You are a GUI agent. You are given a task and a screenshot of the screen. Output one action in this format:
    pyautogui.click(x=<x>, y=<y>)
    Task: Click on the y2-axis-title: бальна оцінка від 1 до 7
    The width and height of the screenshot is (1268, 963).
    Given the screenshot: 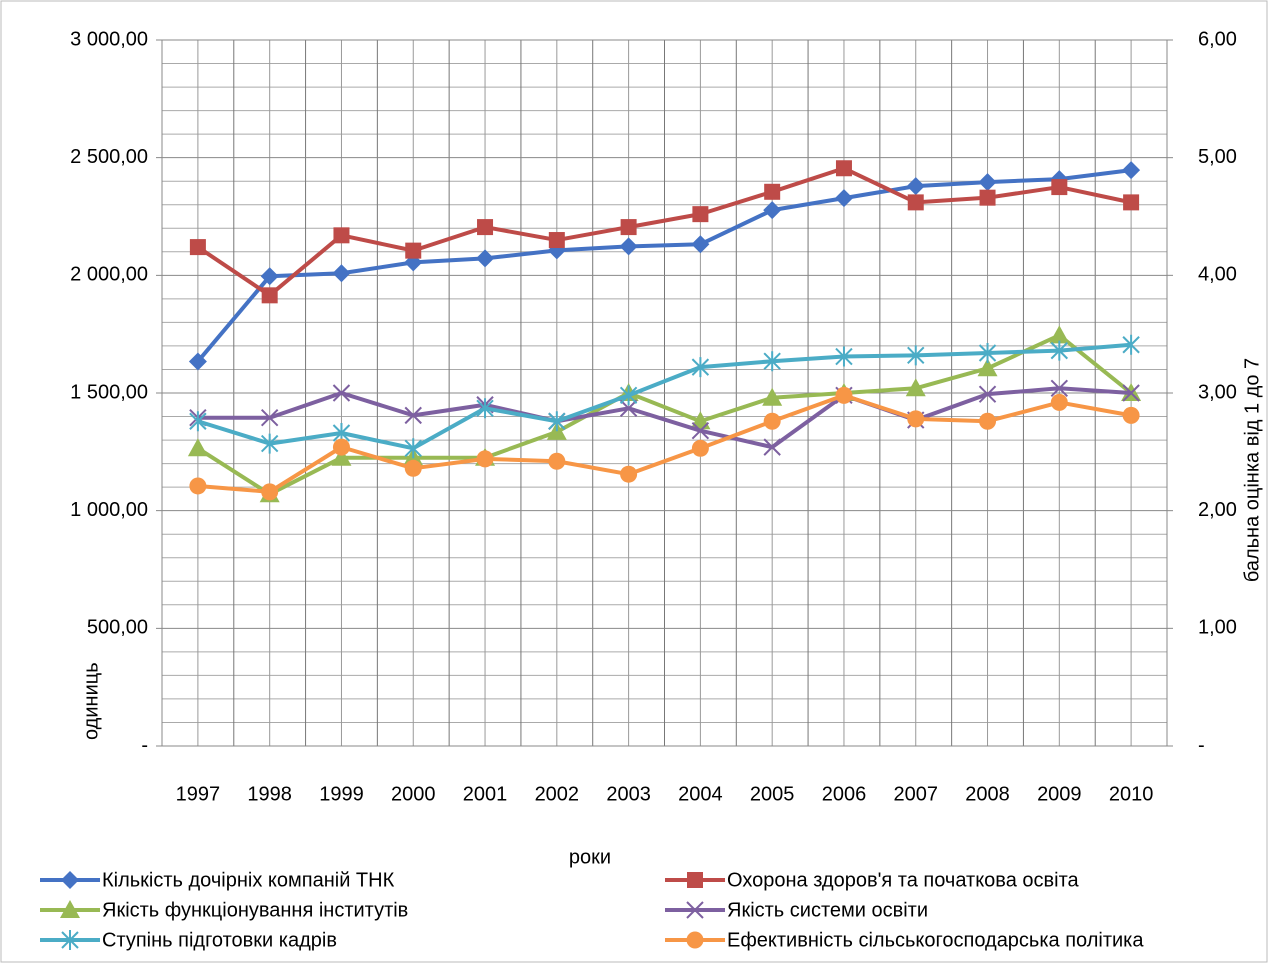 What is the action you would take?
    pyautogui.click(x=1252, y=470)
    